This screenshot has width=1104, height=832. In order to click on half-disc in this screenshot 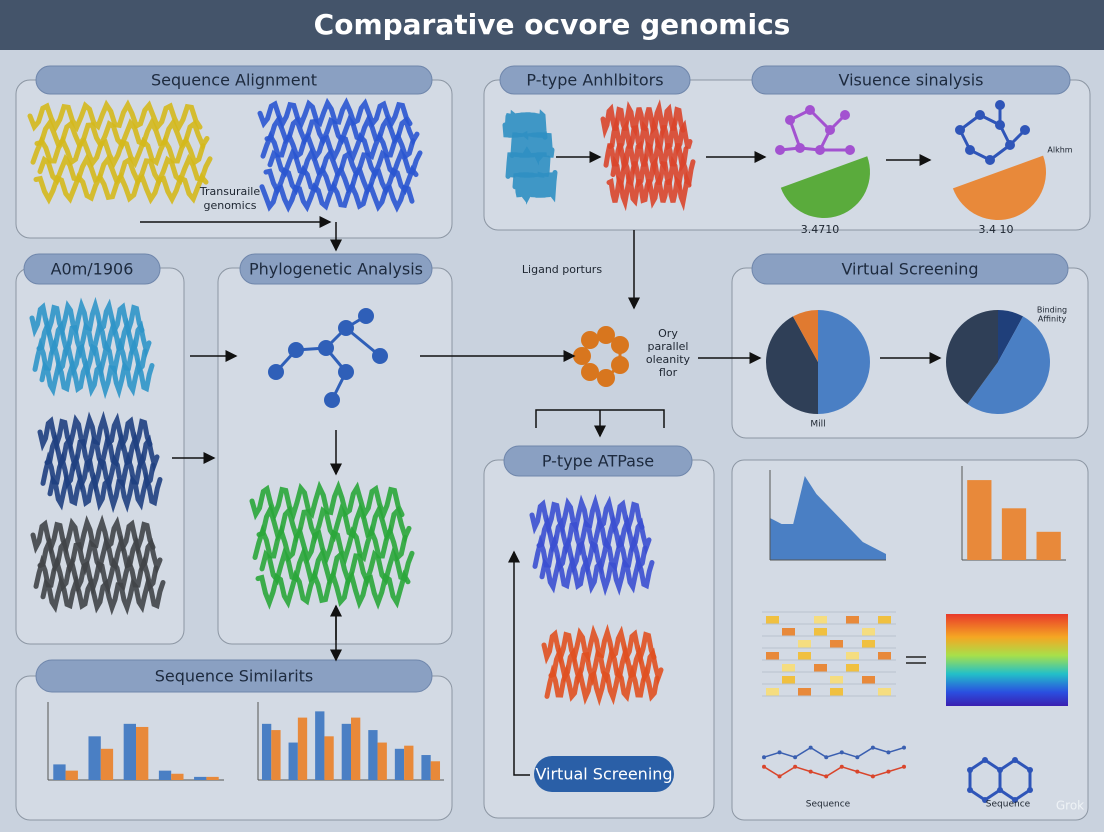, I will do `click(825, 187)`.